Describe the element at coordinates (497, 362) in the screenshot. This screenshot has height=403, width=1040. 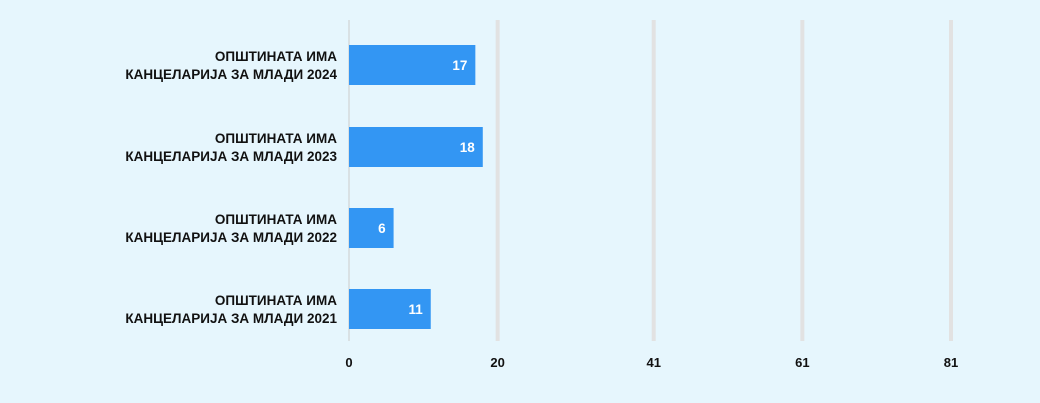
I see `x-tick-label: 20` at that location.